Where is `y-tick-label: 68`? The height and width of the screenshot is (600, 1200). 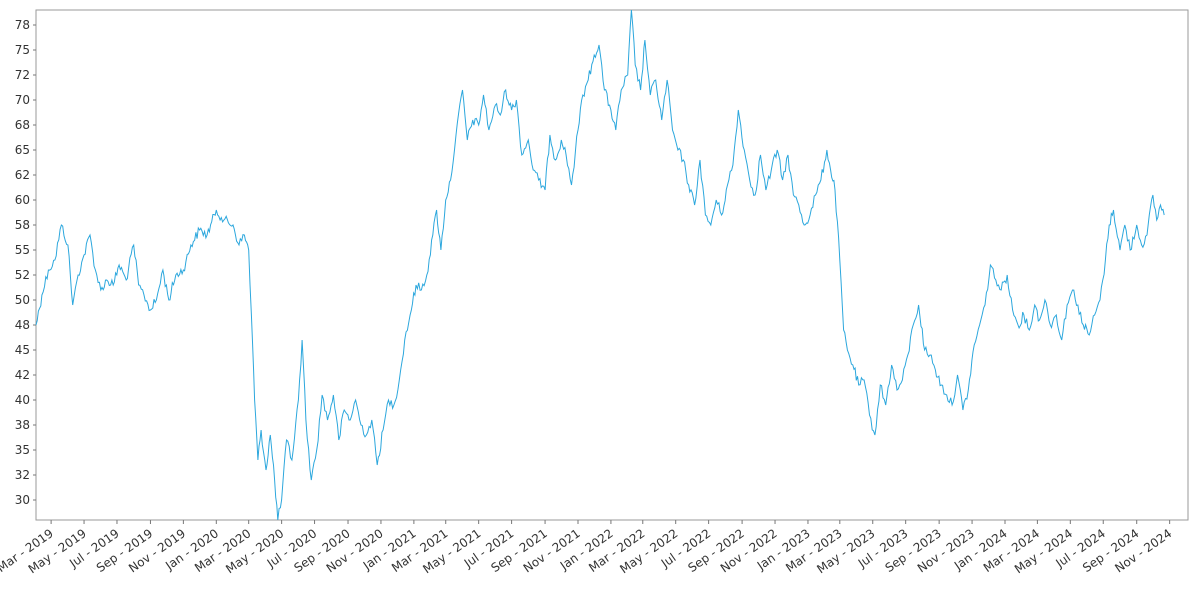
y-tick-label: 68 is located at coordinates (22, 125).